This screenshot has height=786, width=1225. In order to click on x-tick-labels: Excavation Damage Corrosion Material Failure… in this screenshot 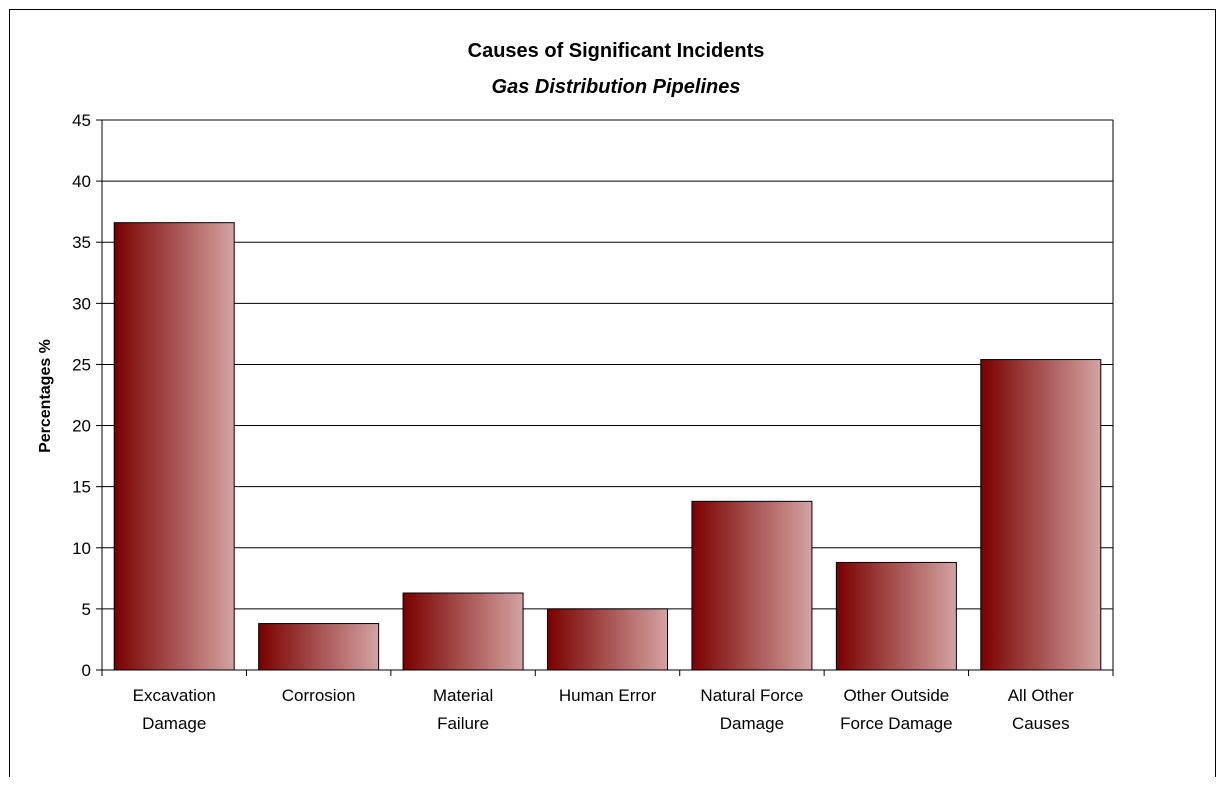, I will do `click(604, 709)`.